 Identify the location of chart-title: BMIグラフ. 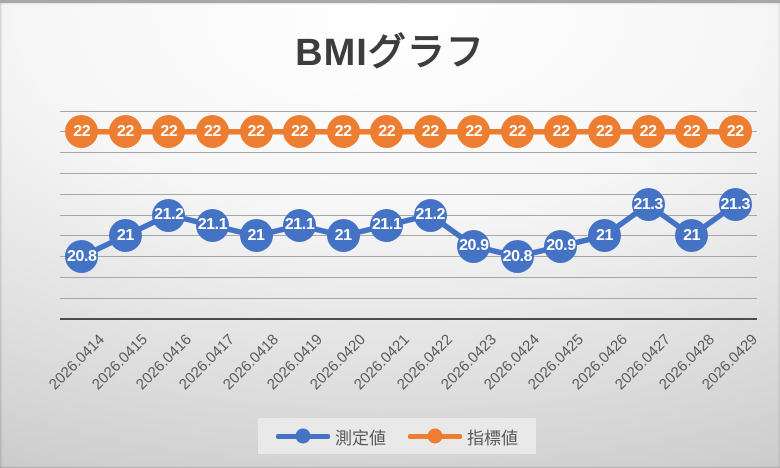
(390, 53).